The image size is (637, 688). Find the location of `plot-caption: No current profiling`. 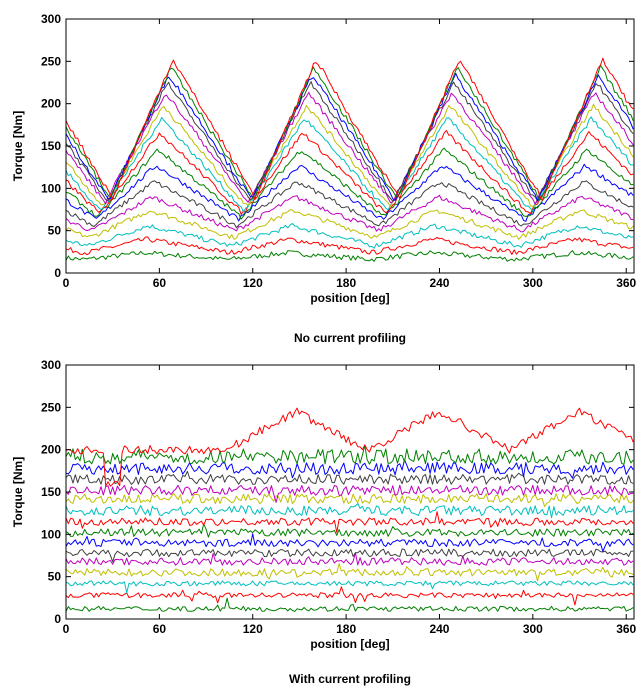

plot-caption: No current profiling is located at coordinates (350, 338).